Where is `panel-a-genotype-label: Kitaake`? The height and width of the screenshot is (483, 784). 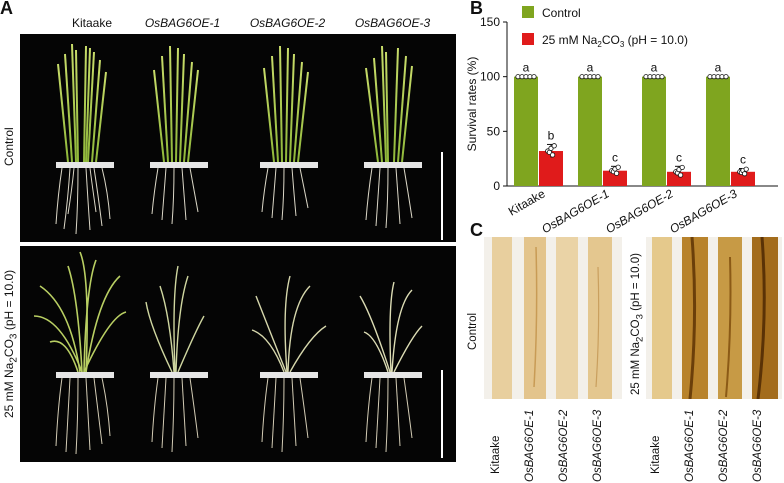
panel-a-genotype-label: Kitaake is located at coordinates (92, 23).